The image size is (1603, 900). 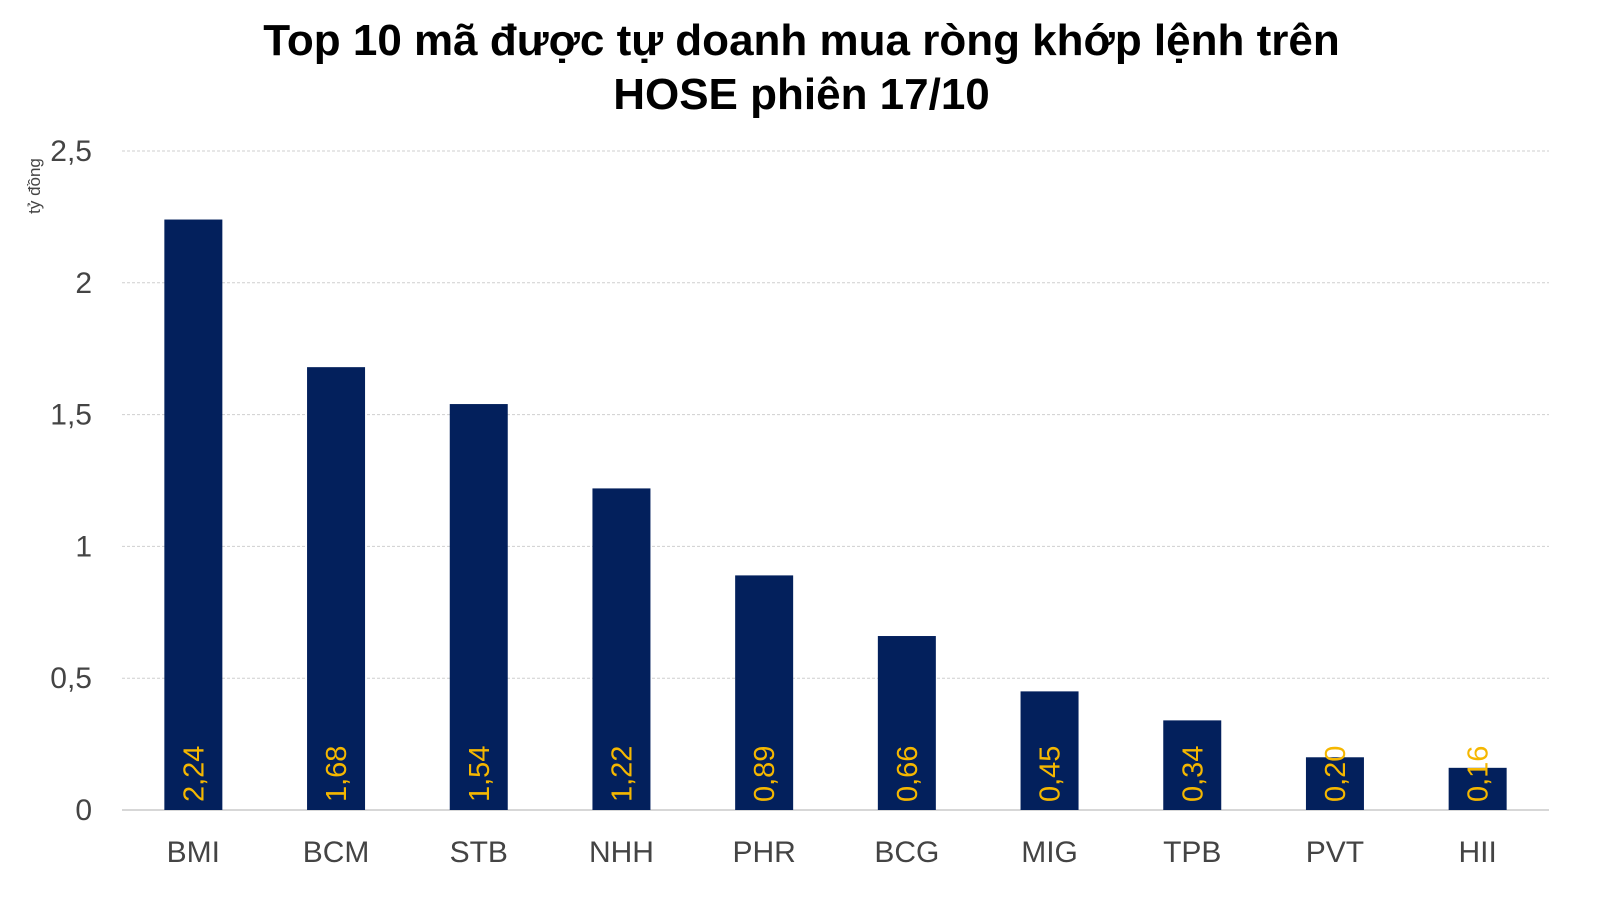 I want to click on bar-data-label: 0,20, so click(x=1336, y=774).